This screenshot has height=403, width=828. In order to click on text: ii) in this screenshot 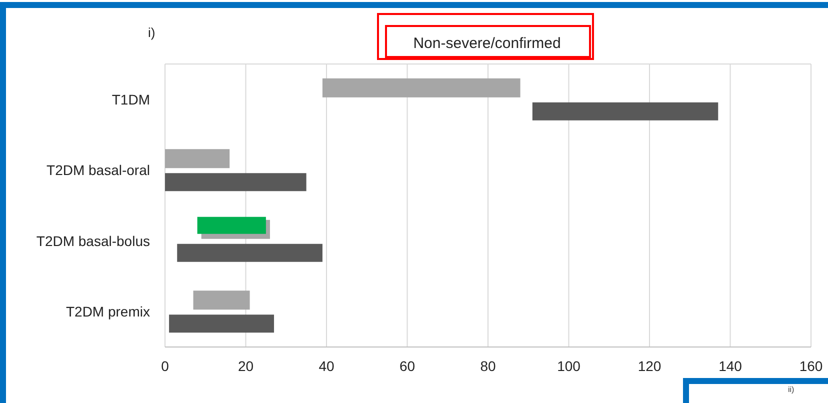, I will do `click(791, 389)`.